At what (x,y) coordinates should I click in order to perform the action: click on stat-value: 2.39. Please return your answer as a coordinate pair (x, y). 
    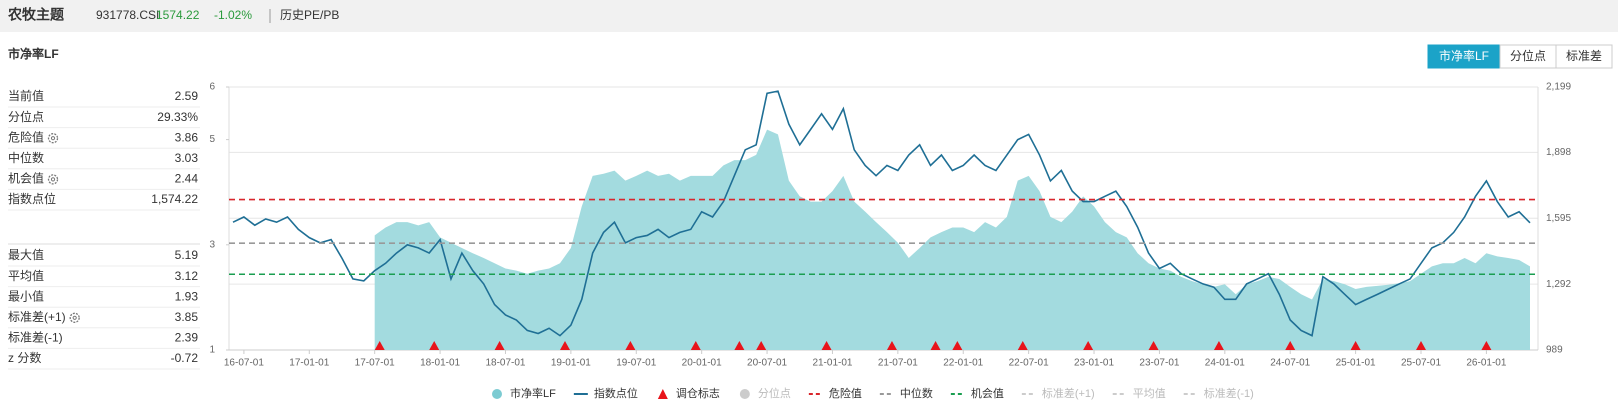
    Looking at the image, I should click on (187, 338).